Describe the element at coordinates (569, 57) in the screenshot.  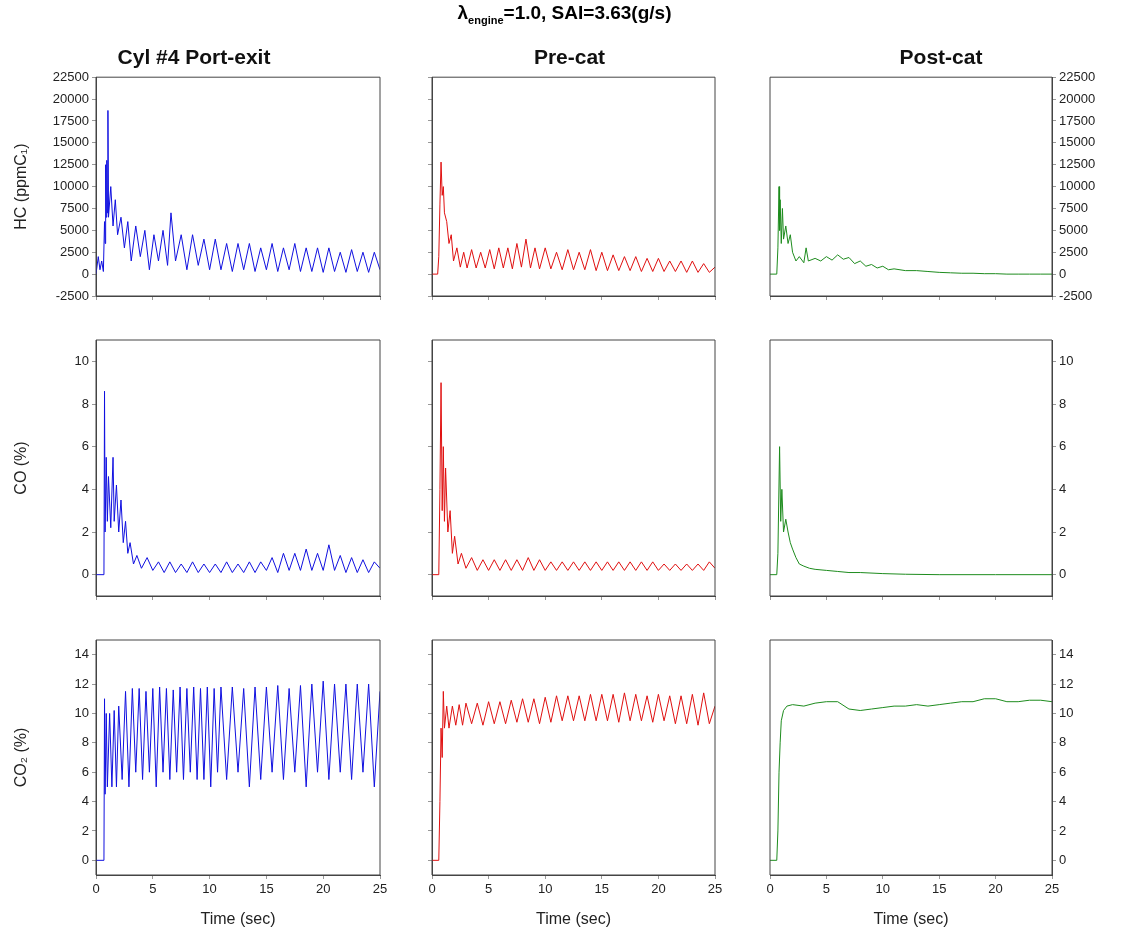
I see `chart-subtitle: Pre-cat` at that location.